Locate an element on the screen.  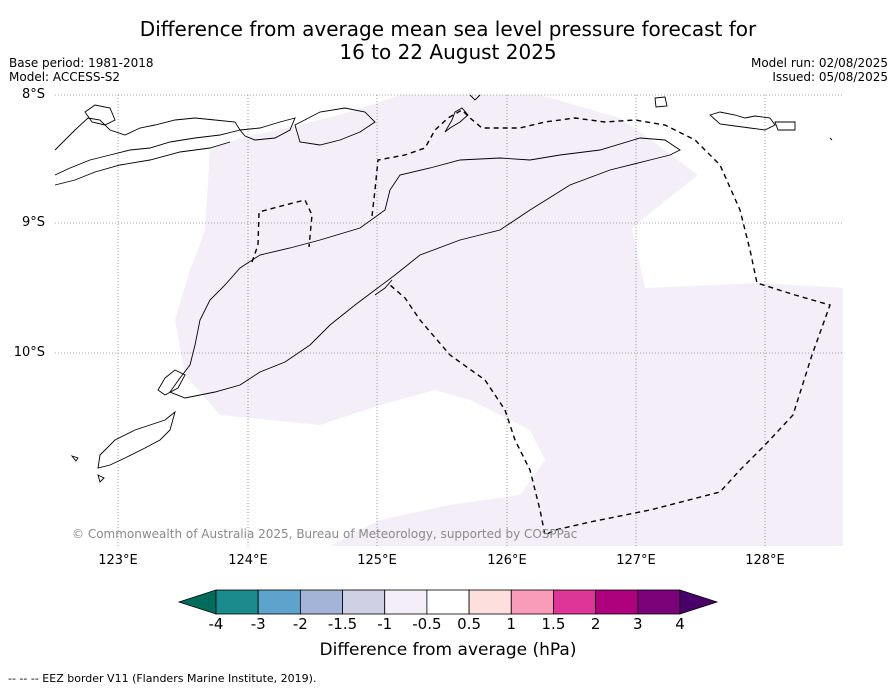
meta-right: Model run: 02/08/2025 Issued: 05/08/2025 is located at coordinates (819, 70).